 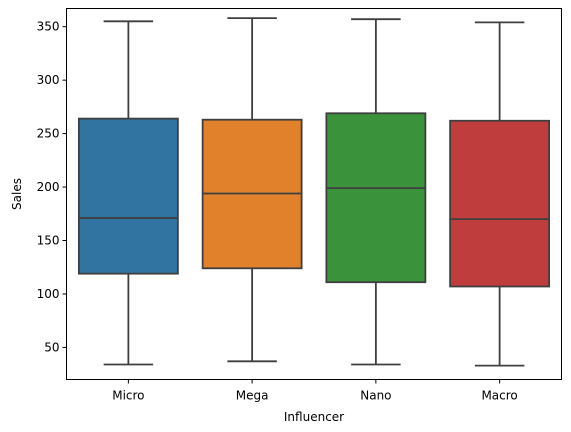 What do you see at coordinates (376, 198) in the screenshot?
I see `box-nano` at bounding box center [376, 198].